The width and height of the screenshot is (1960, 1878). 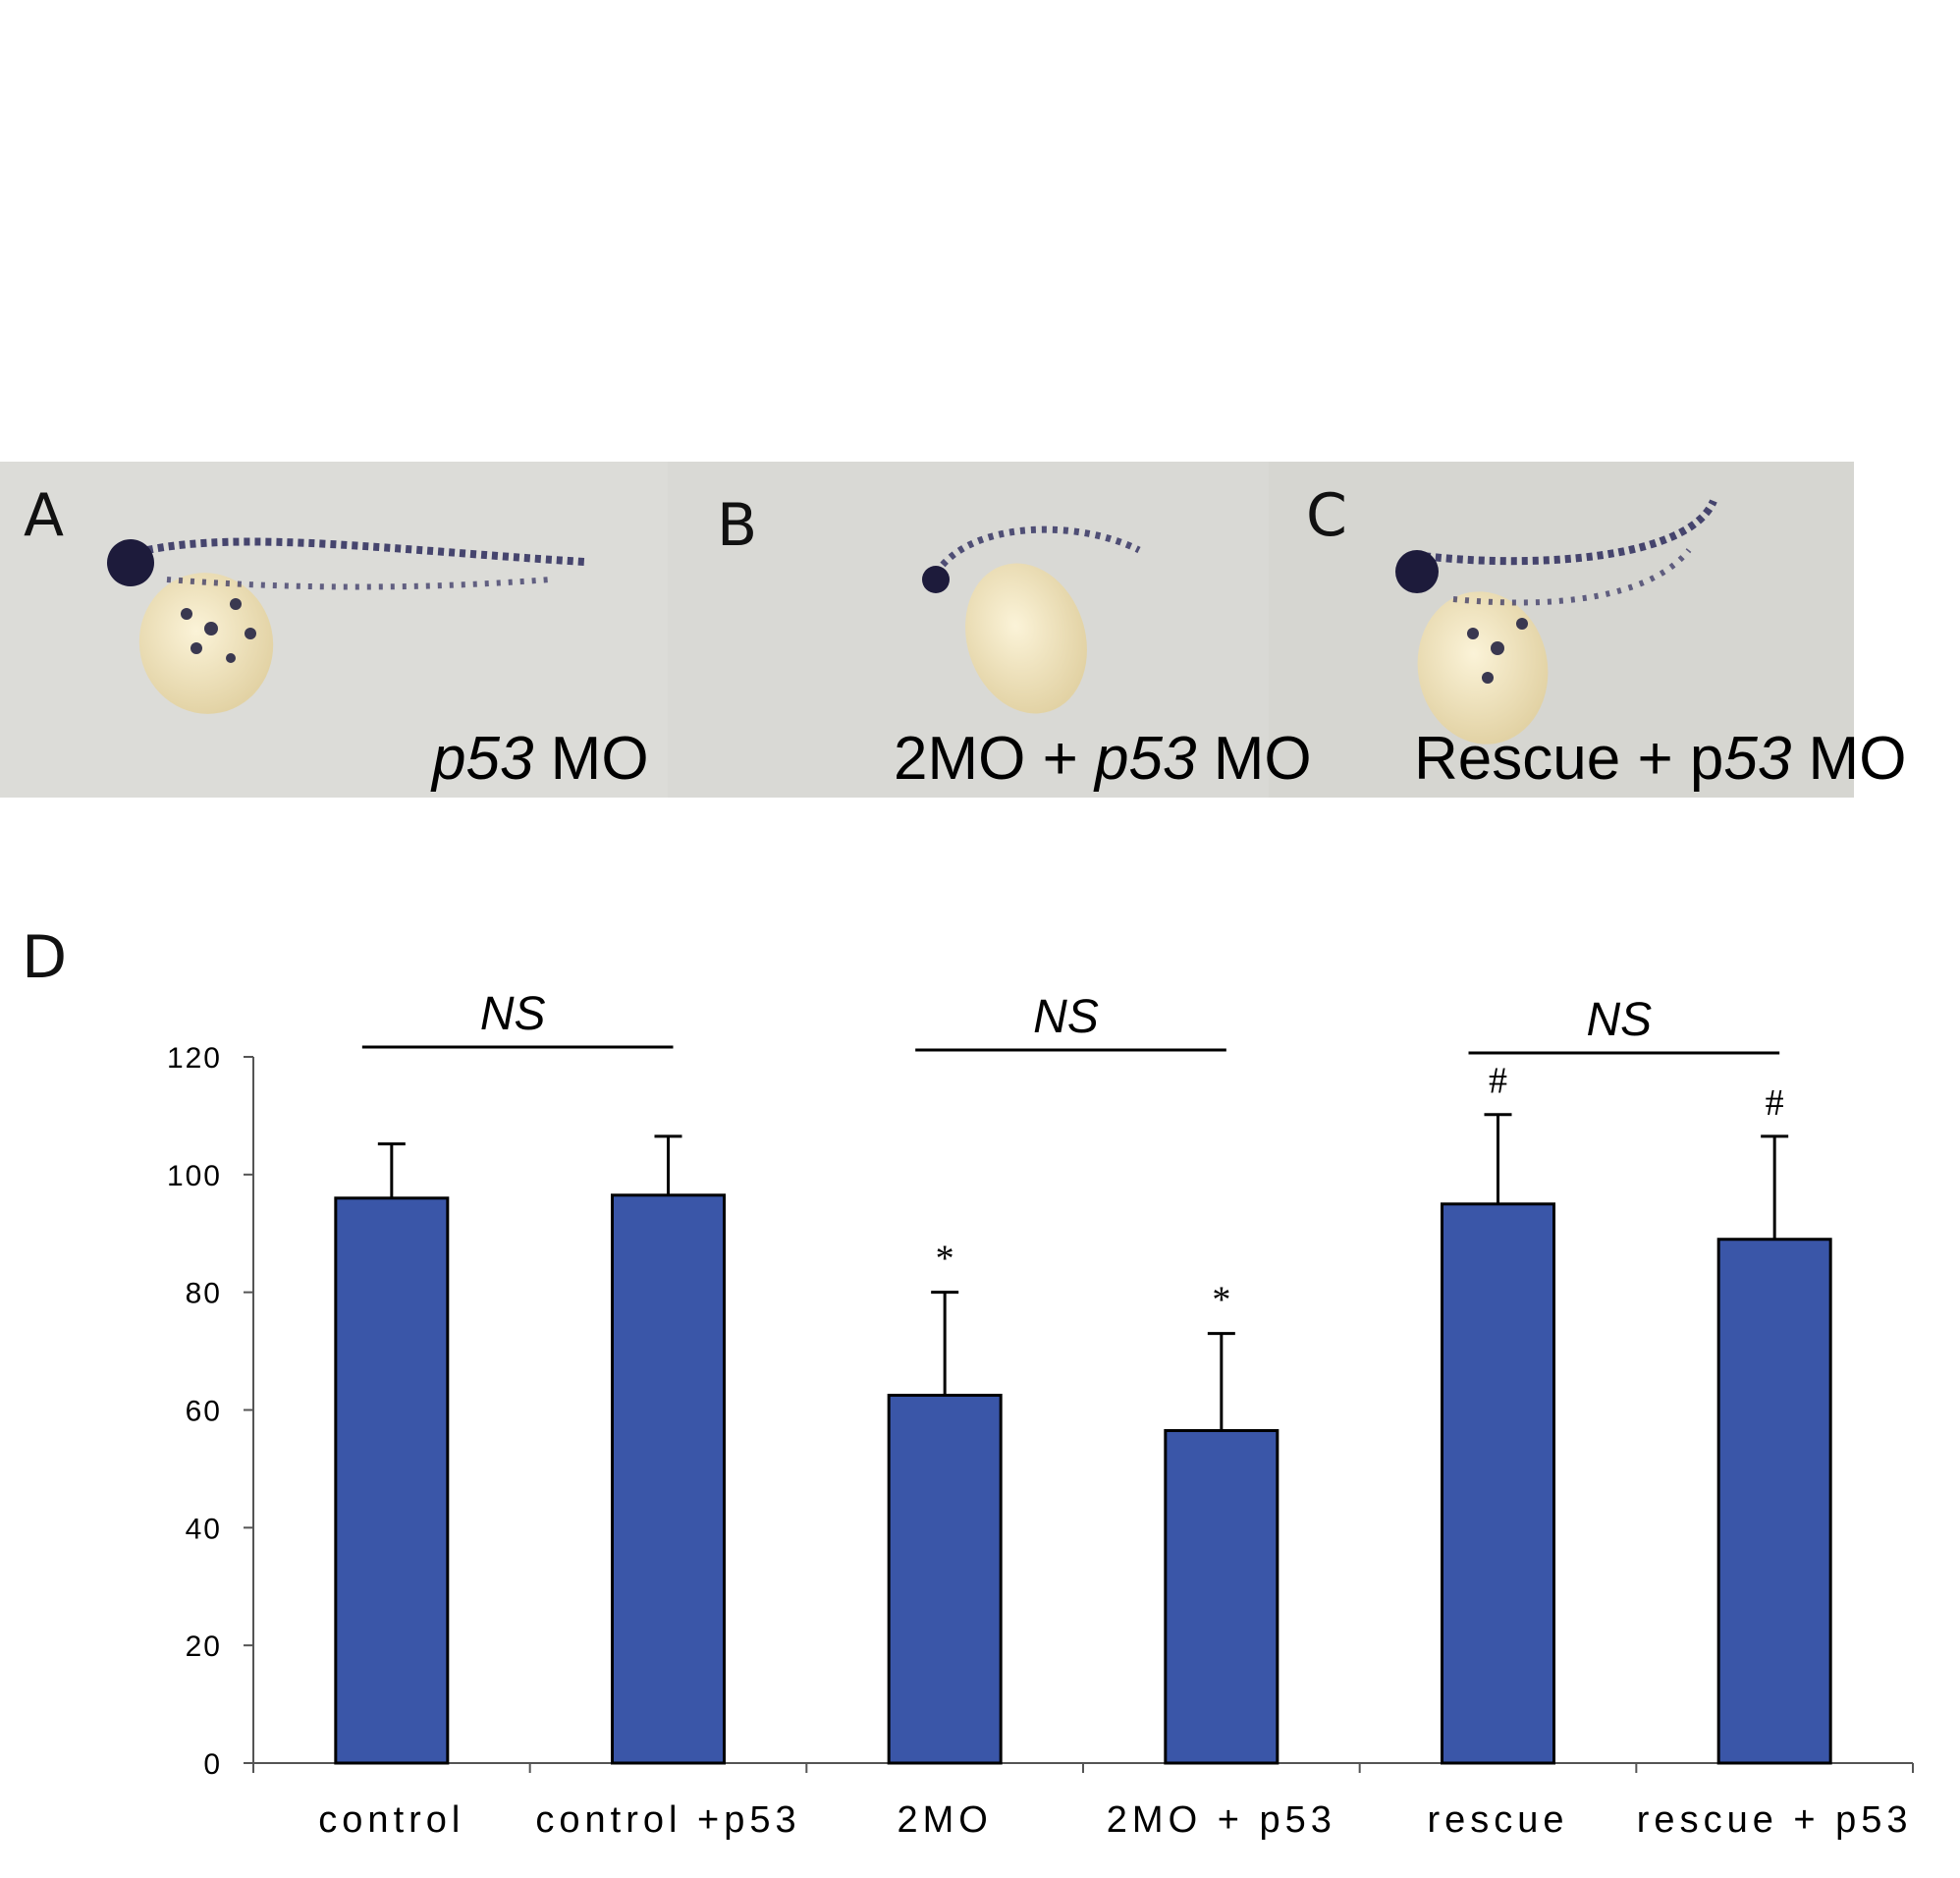 What do you see at coordinates (481, 759) in the screenshot?
I see `panel-a-caption-italic: p53` at bounding box center [481, 759].